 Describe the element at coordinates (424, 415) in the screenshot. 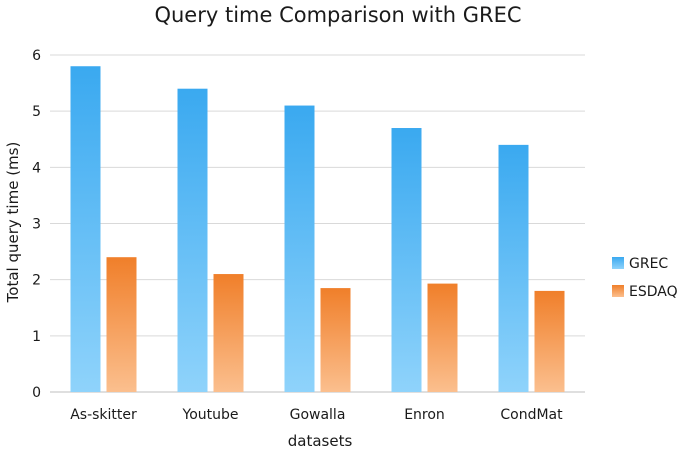

I see `x-tick-label: Enron` at that location.